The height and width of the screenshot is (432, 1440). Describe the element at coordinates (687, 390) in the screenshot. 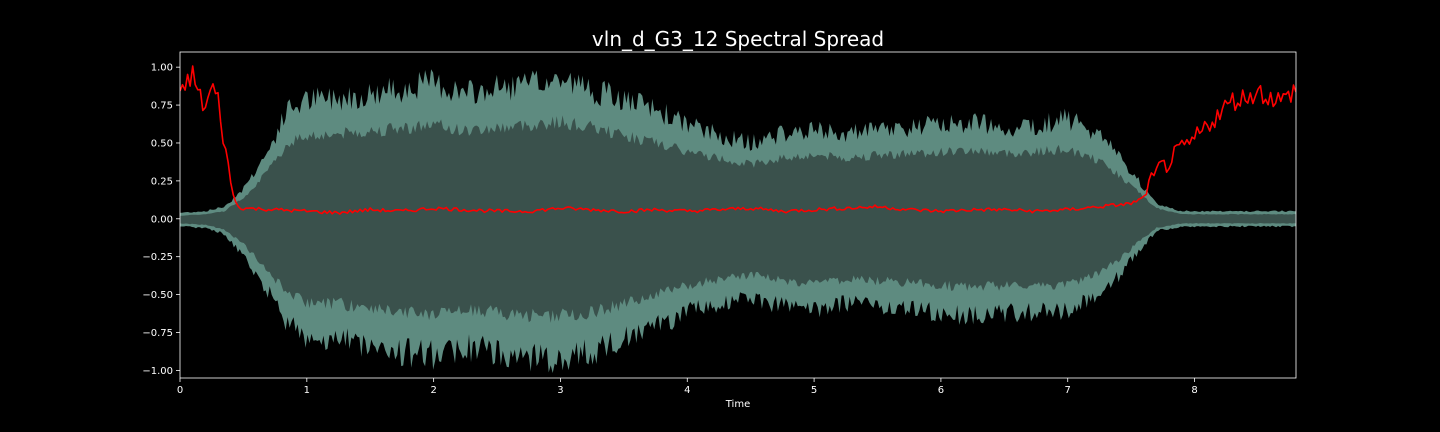

I see `x-tick-label: 4` at that location.